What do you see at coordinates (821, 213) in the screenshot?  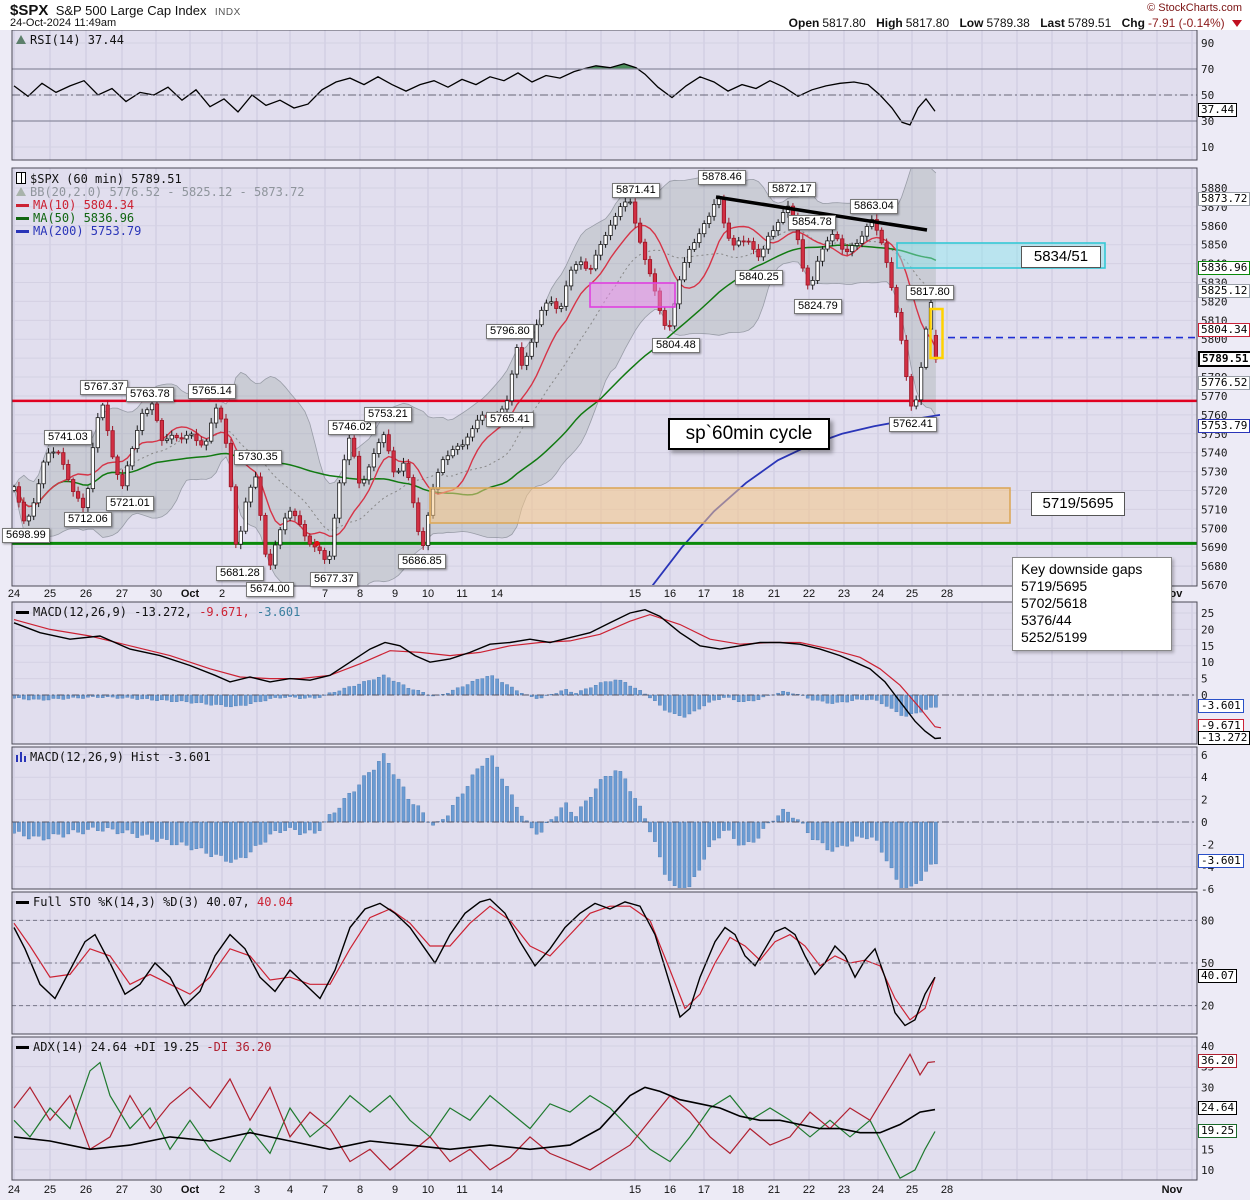 I see `trendline` at bounding box center [821, 213].